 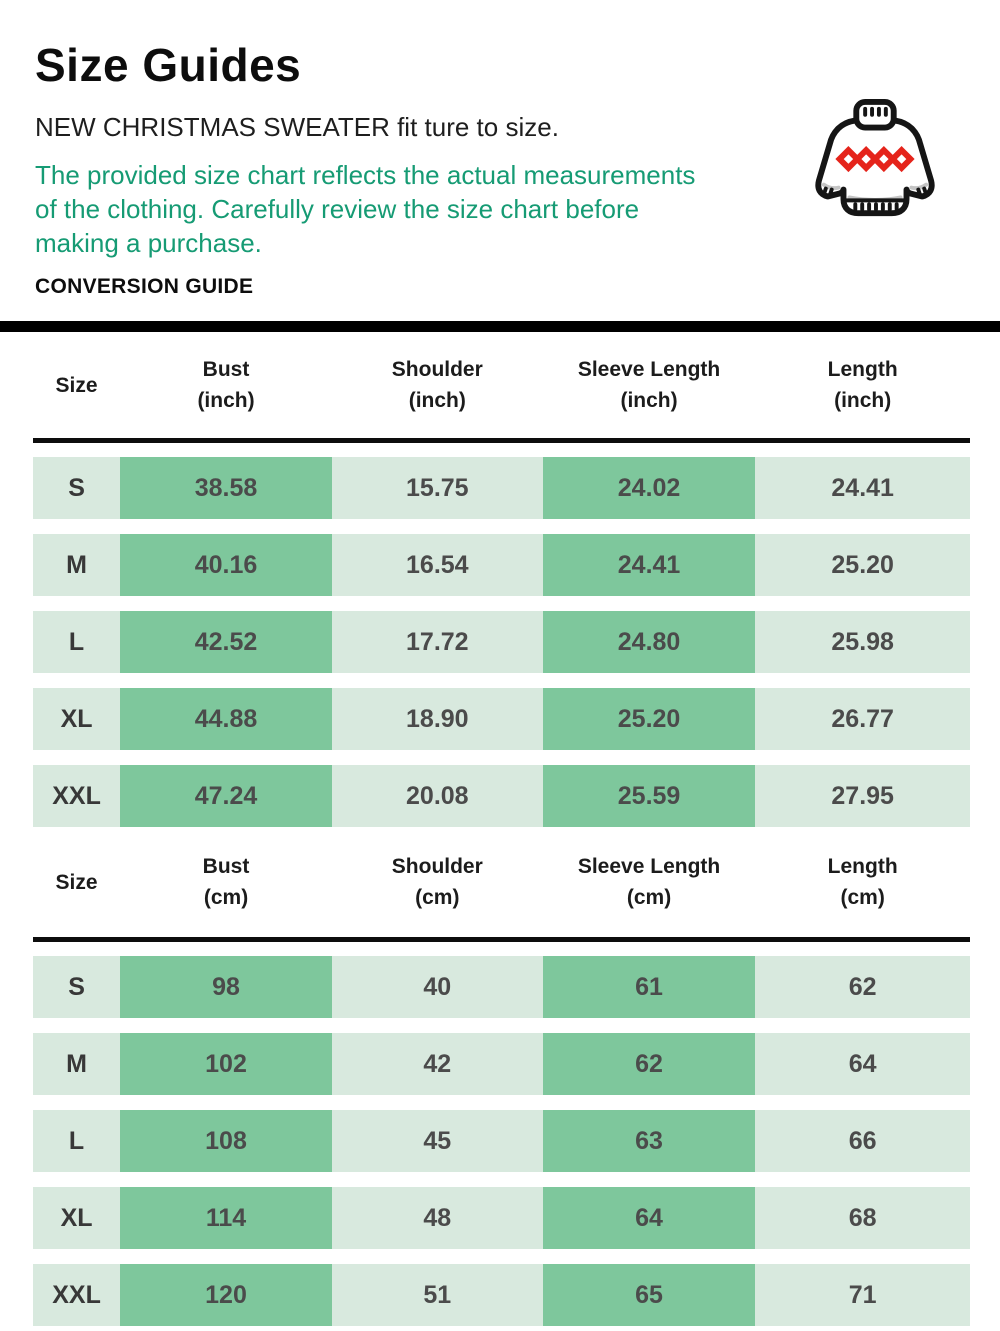 I want to click on size-row-s-inch: S 38.58 15.75 24.02 24.41, so click(x=501, y=488).